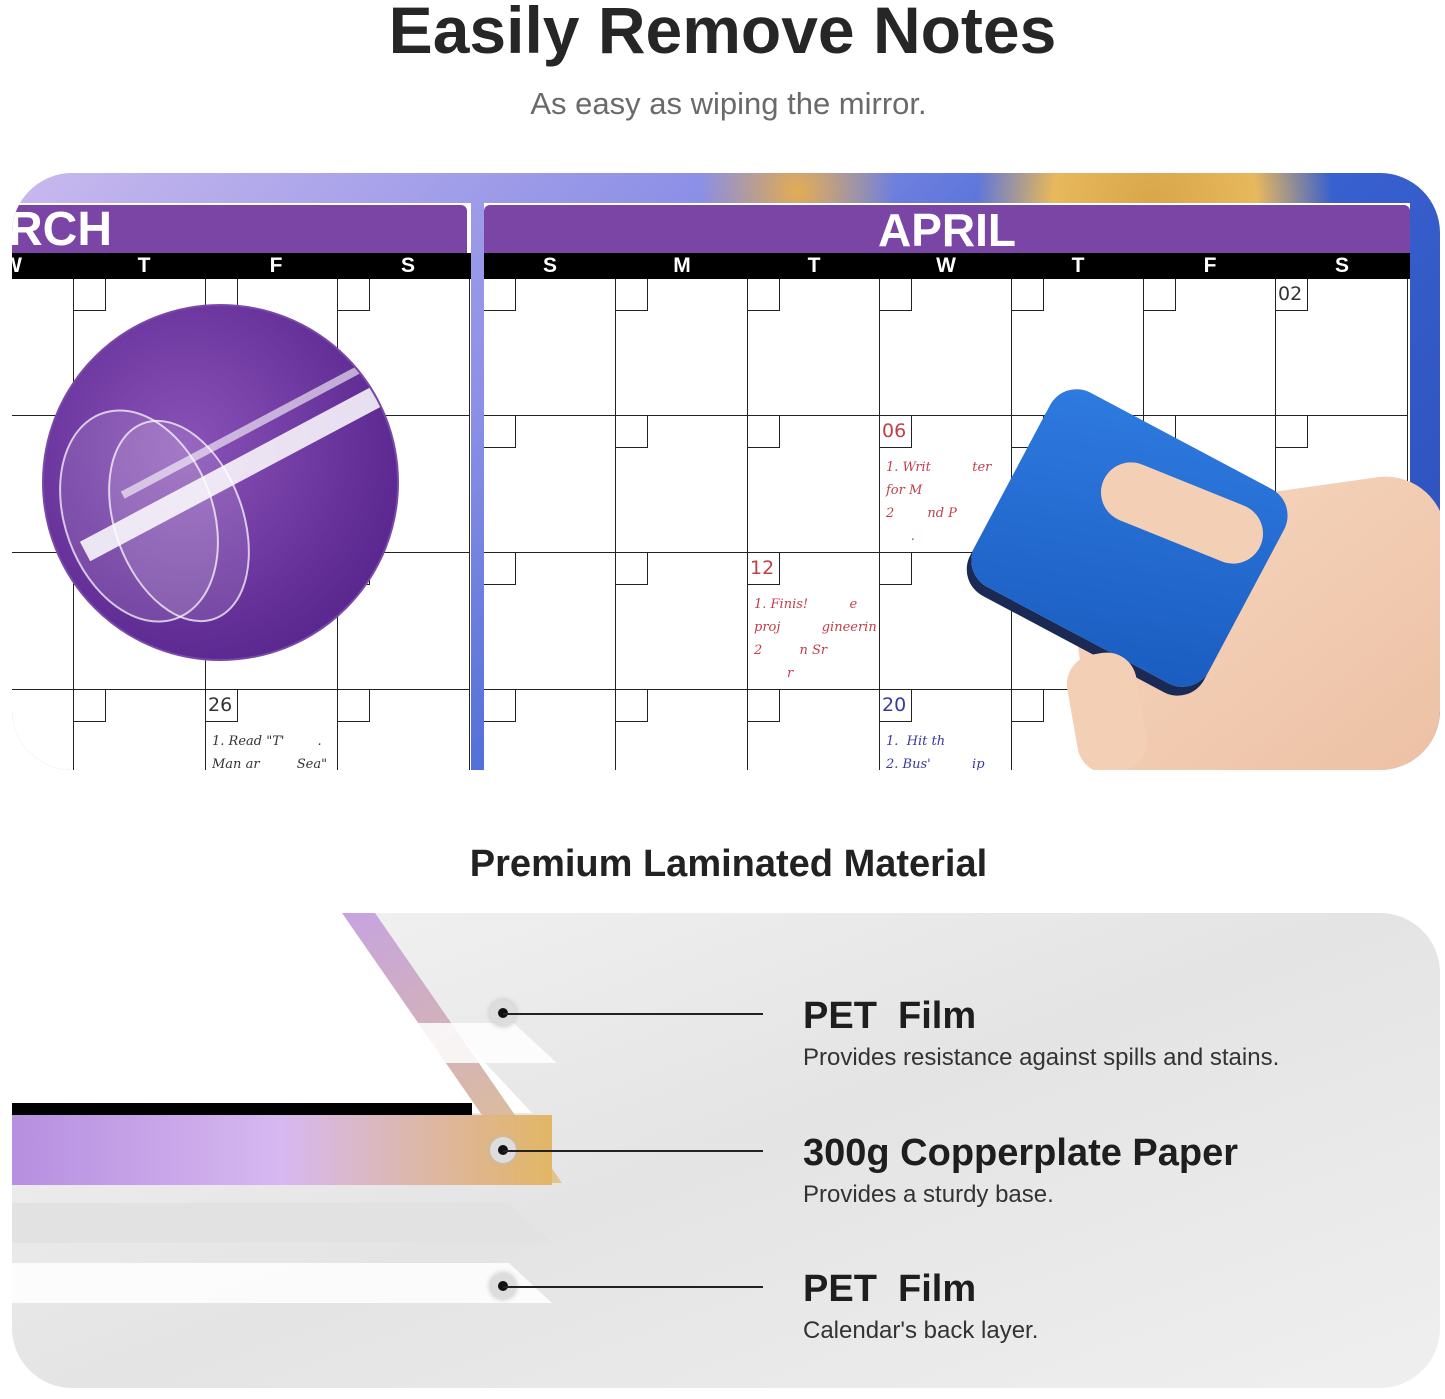 This screenshot has width=1445, height=1399. I want to click on section-title: Premium Laminated Material, so click(728, 864).